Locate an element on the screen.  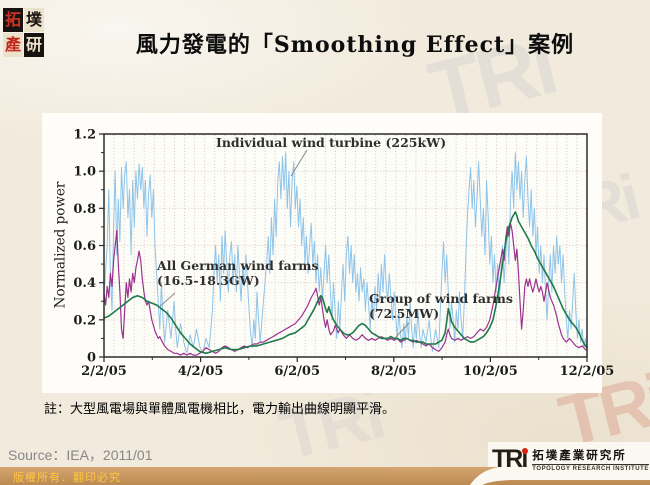
tri-seal-logo: 拓 墣 產 研 is located at coordinates (23, 32).